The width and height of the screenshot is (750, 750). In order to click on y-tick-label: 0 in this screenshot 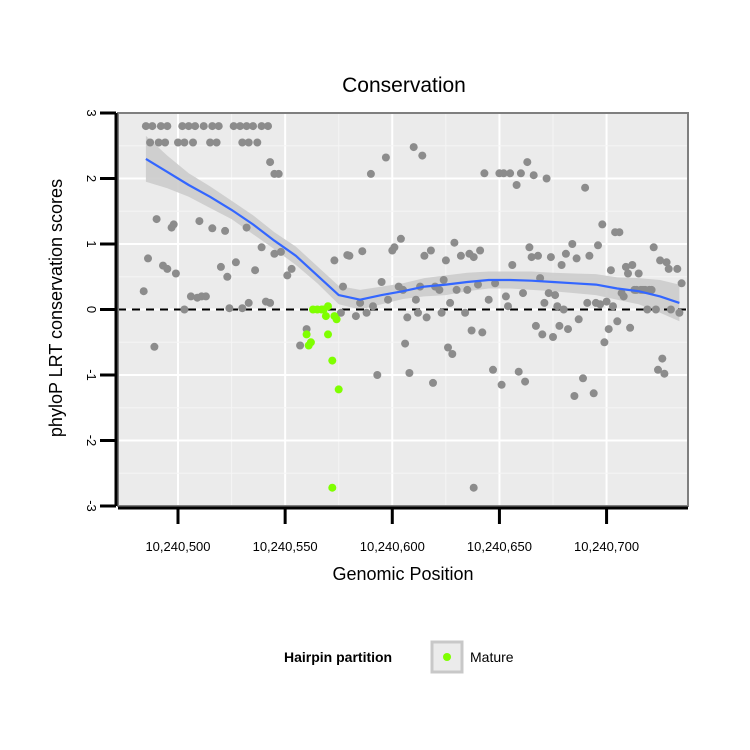, I will do `click(91, 309)`.